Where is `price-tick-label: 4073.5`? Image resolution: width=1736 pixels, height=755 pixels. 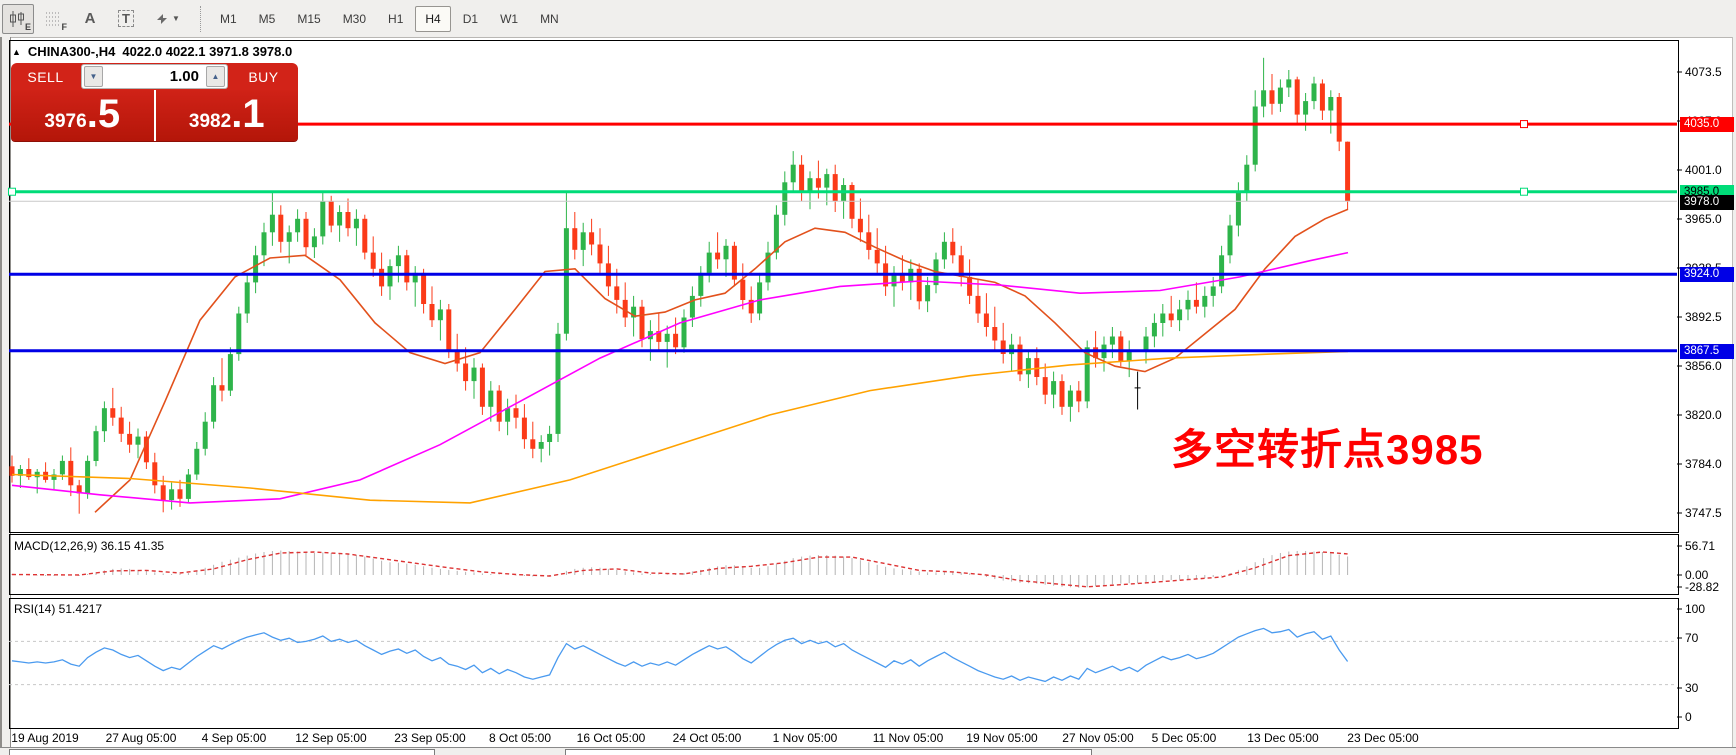 price-tick-label: 4073.5 is located at coordinates (1703, 72).